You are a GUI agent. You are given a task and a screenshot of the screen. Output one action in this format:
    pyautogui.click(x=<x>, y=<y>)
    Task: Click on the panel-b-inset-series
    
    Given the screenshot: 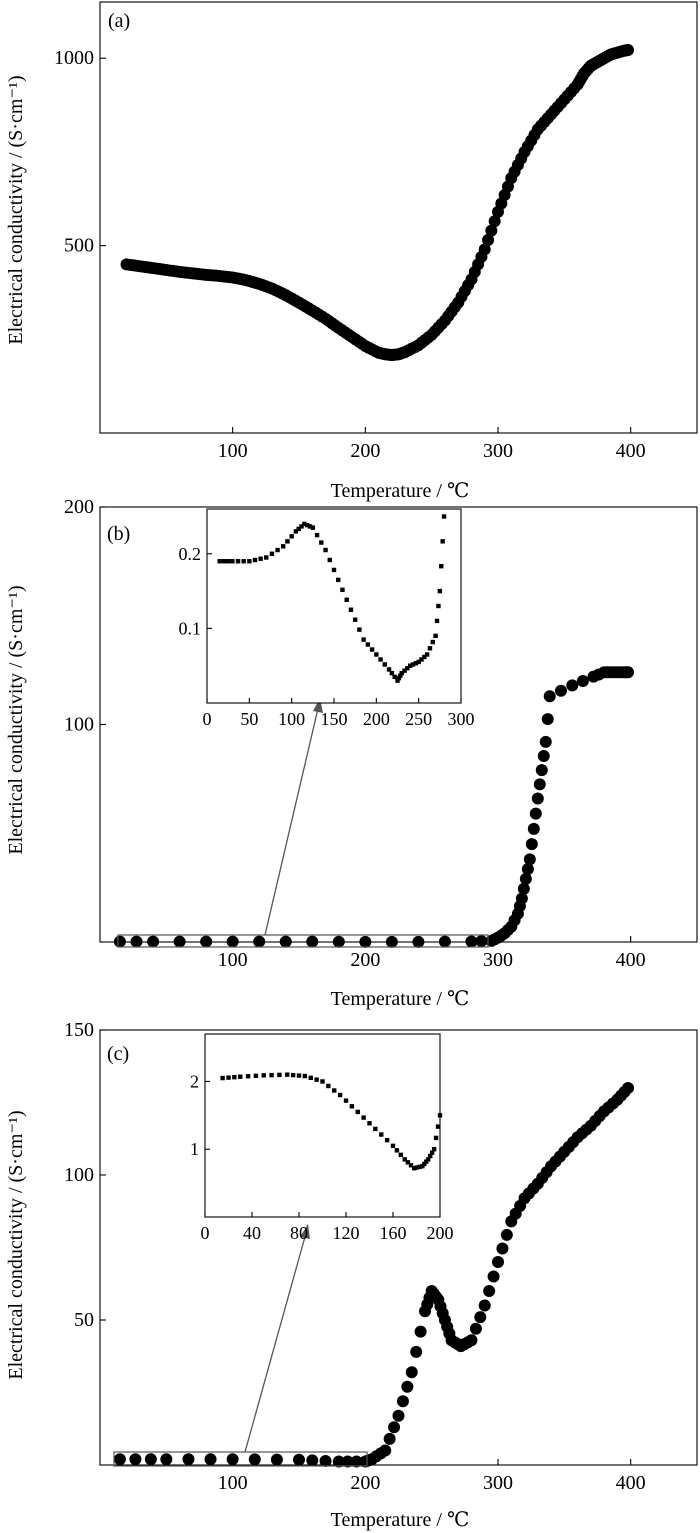 What is the action you would take?
    pyautogui.click(x=332, y=598)
    